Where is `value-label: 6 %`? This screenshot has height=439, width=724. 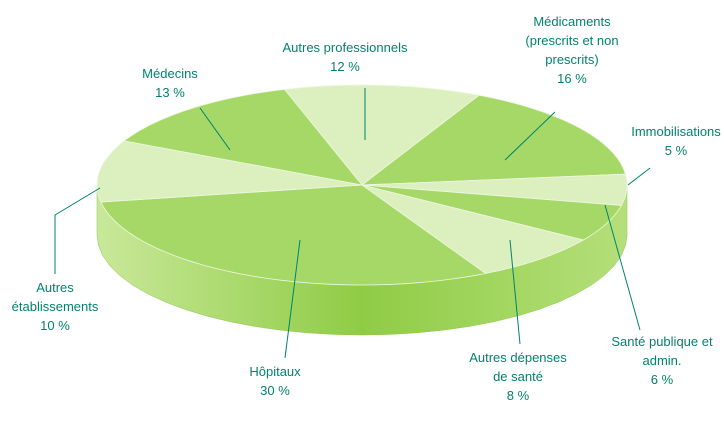 value-label: 6 % is located at coordinates (662, 379).